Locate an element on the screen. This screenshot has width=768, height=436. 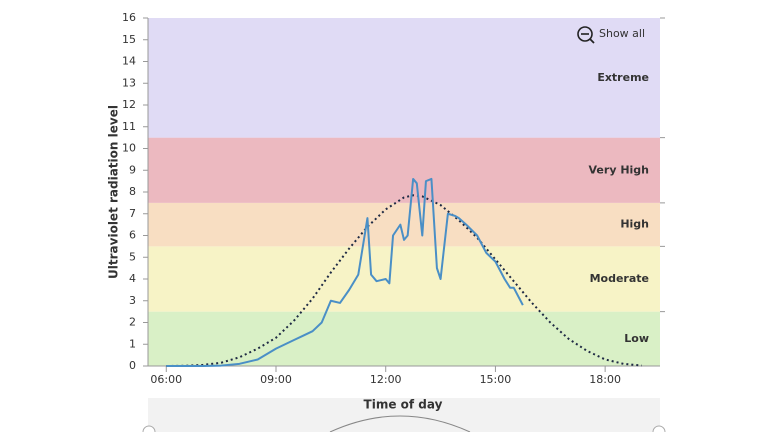
band-label: Moderate is located at coordinates (619, 278).